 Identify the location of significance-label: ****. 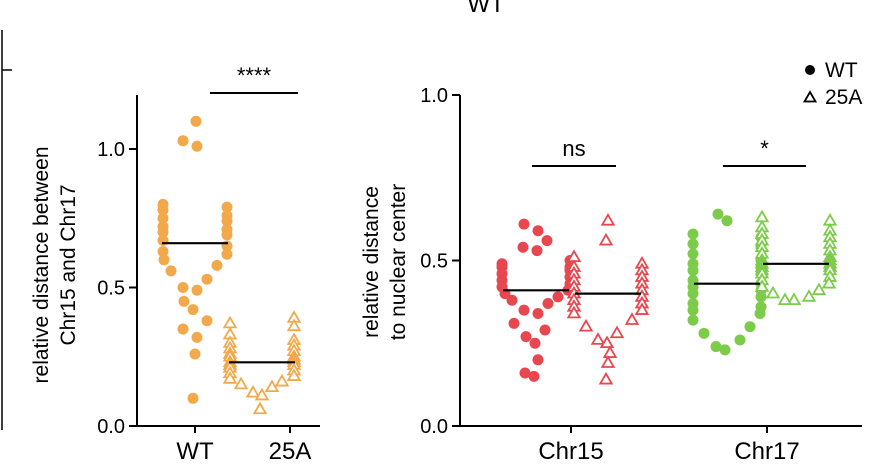
(254, 75).